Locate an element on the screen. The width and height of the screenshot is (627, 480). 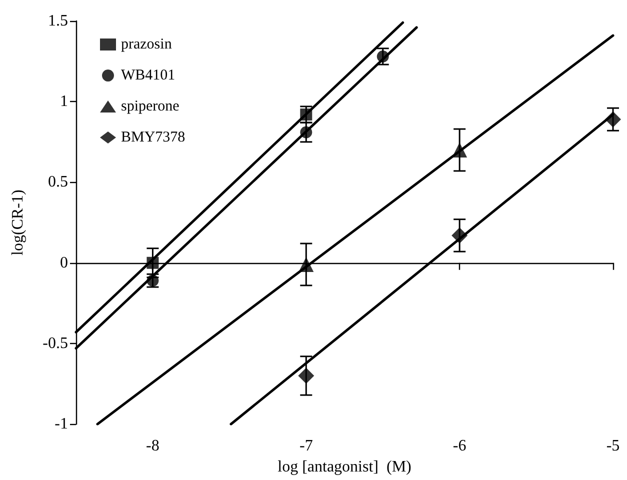
y-tick-label: 1 is located at coordinates (64, 101).